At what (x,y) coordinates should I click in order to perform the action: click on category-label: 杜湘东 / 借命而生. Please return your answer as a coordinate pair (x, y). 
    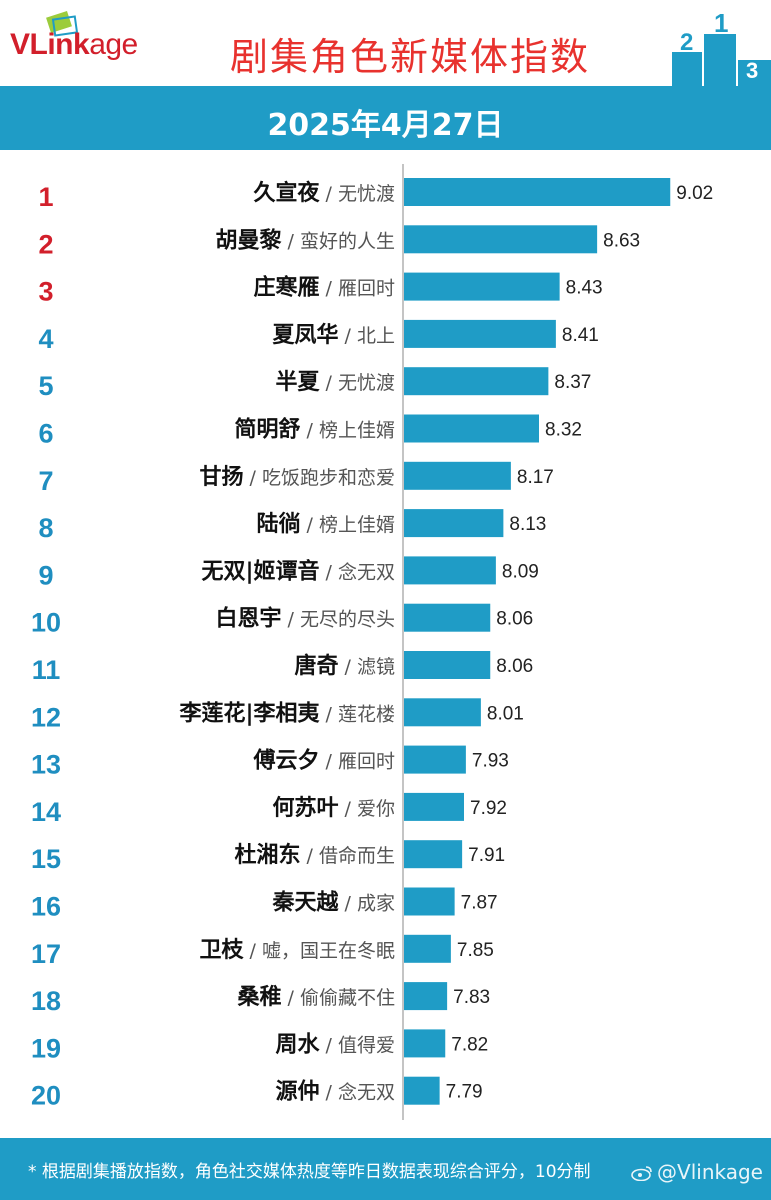
    Looking at the image, I should click on (315, 855).